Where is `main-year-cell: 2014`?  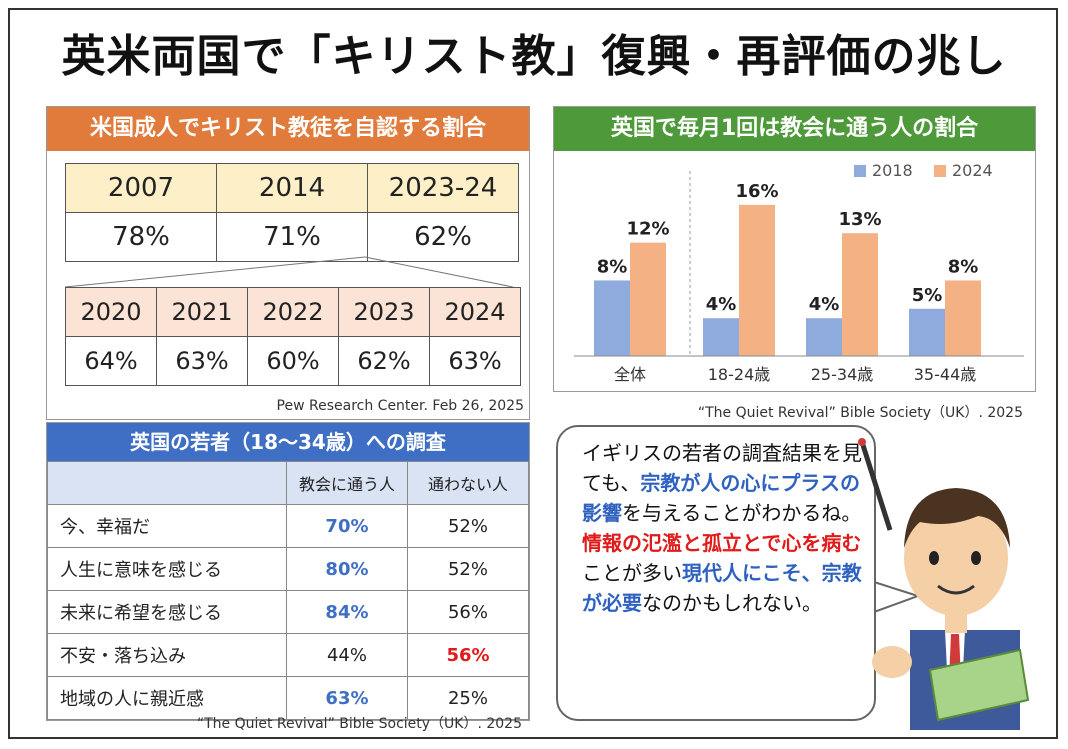 main-year-cell: 2014 is located at coordinates (292, 188).